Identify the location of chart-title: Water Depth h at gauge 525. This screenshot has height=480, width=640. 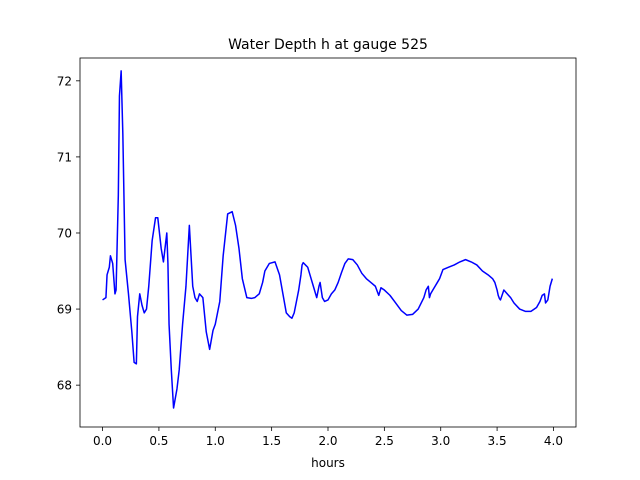
(328, 45).